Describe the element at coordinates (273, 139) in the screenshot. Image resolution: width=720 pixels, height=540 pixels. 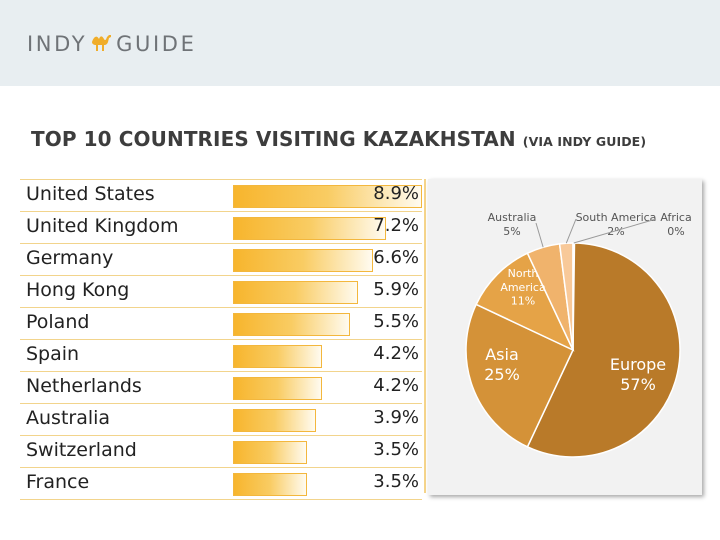
I see `page-title-main: TOP 10 COUNTRIES VISITING KAZAKHSTAN` at that location.